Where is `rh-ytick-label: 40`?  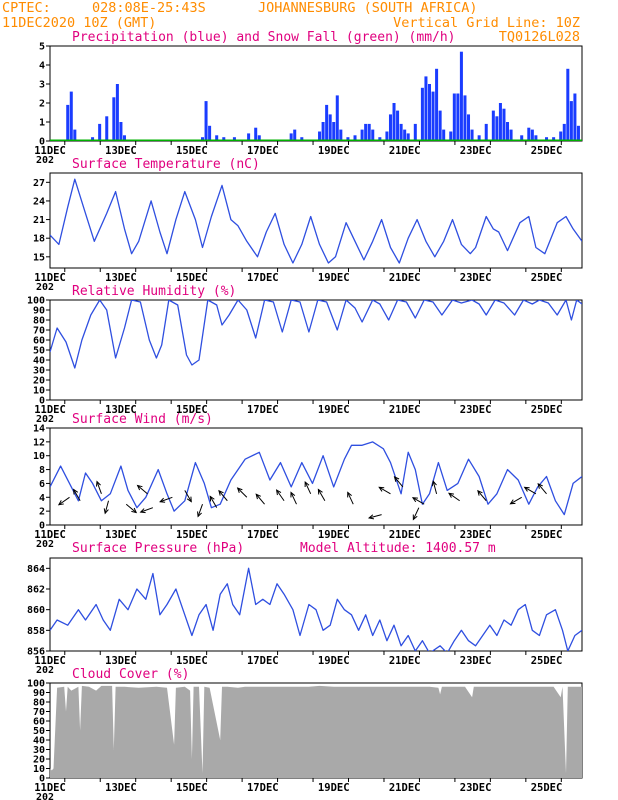 rh-ytick-label: 40 is located at coordinates (39, 361).